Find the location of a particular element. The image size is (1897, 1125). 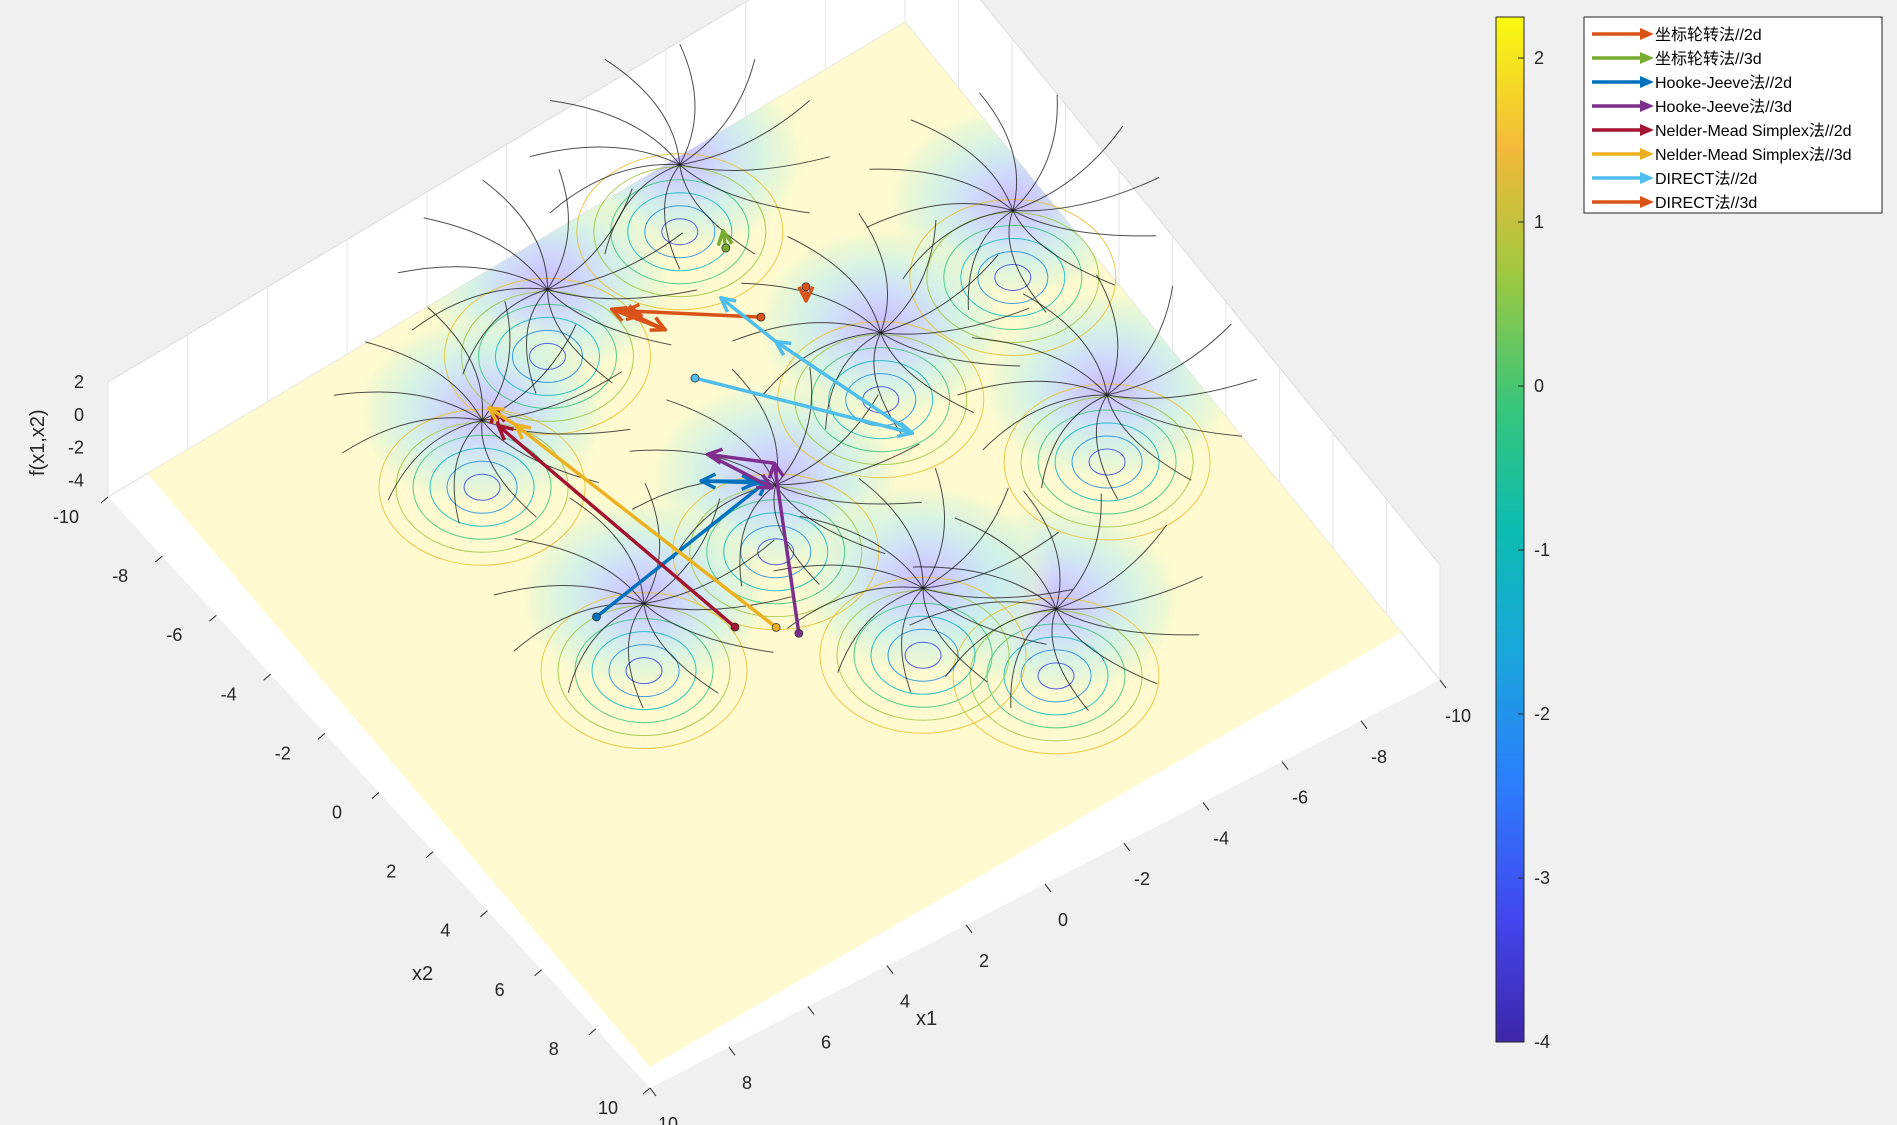

x2-tick-label: 6 is located at coordinates (500, 990).